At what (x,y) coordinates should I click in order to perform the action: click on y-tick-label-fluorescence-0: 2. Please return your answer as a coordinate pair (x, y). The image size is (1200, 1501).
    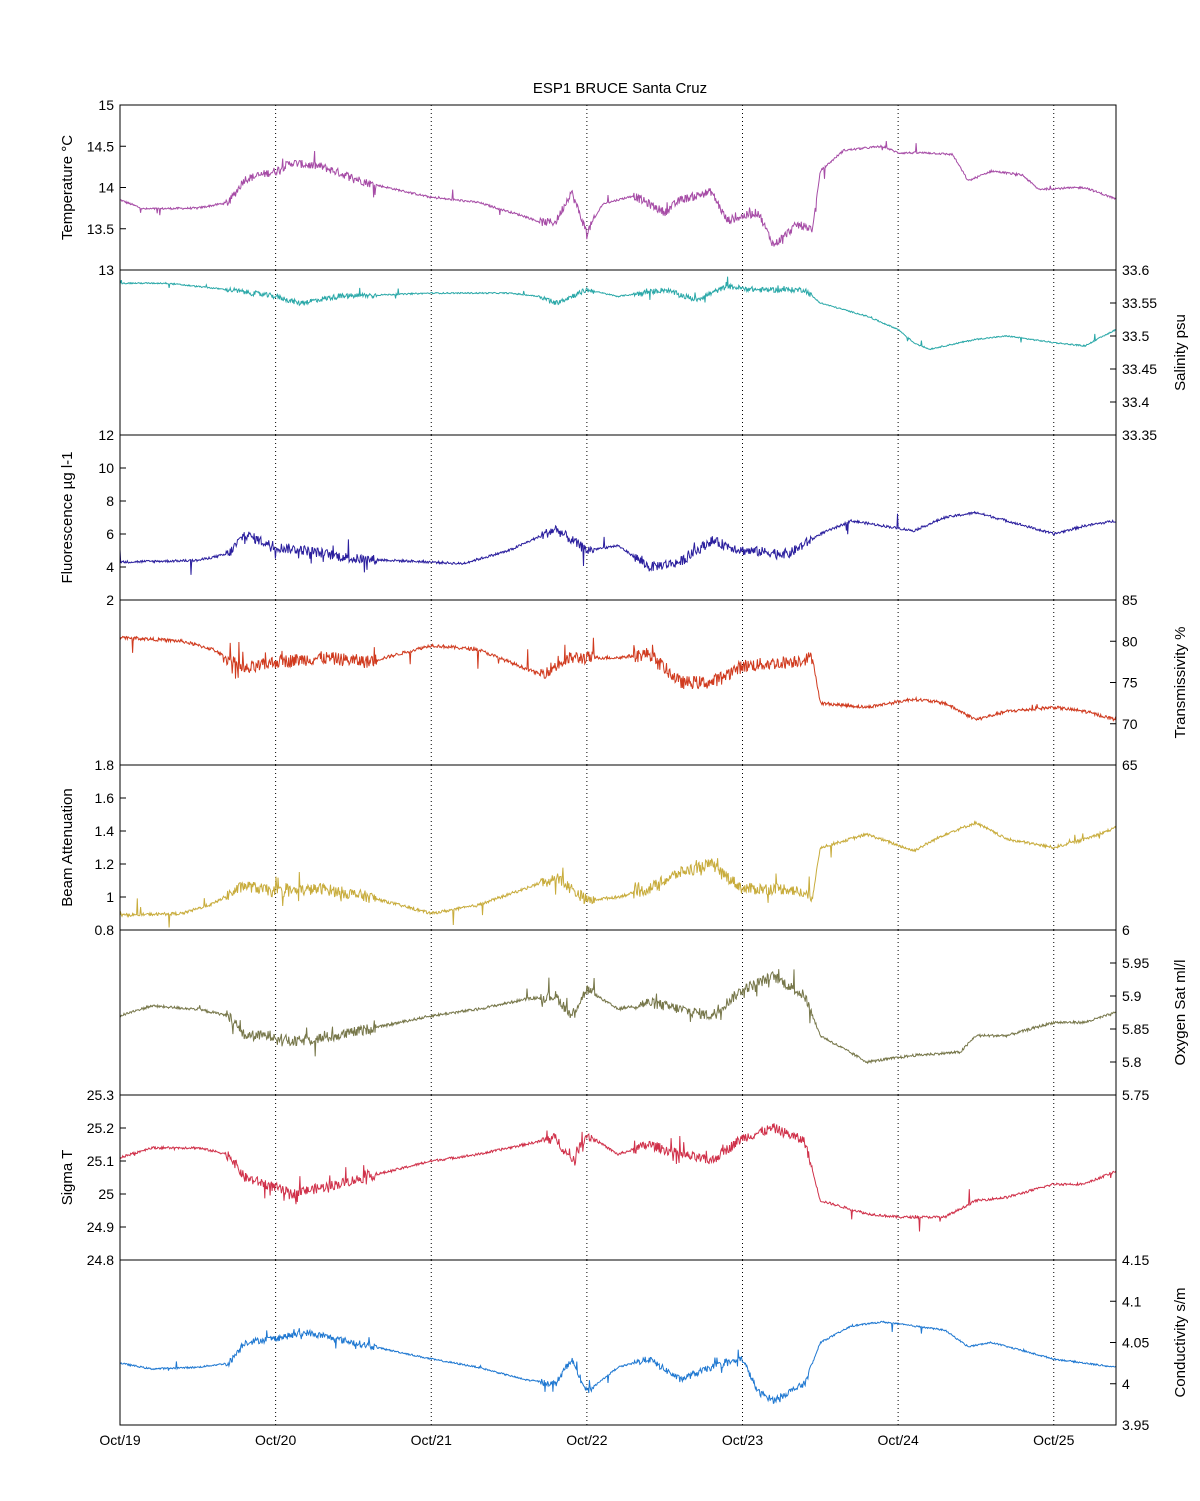
    Looking at the image, I should click on (110, 600).